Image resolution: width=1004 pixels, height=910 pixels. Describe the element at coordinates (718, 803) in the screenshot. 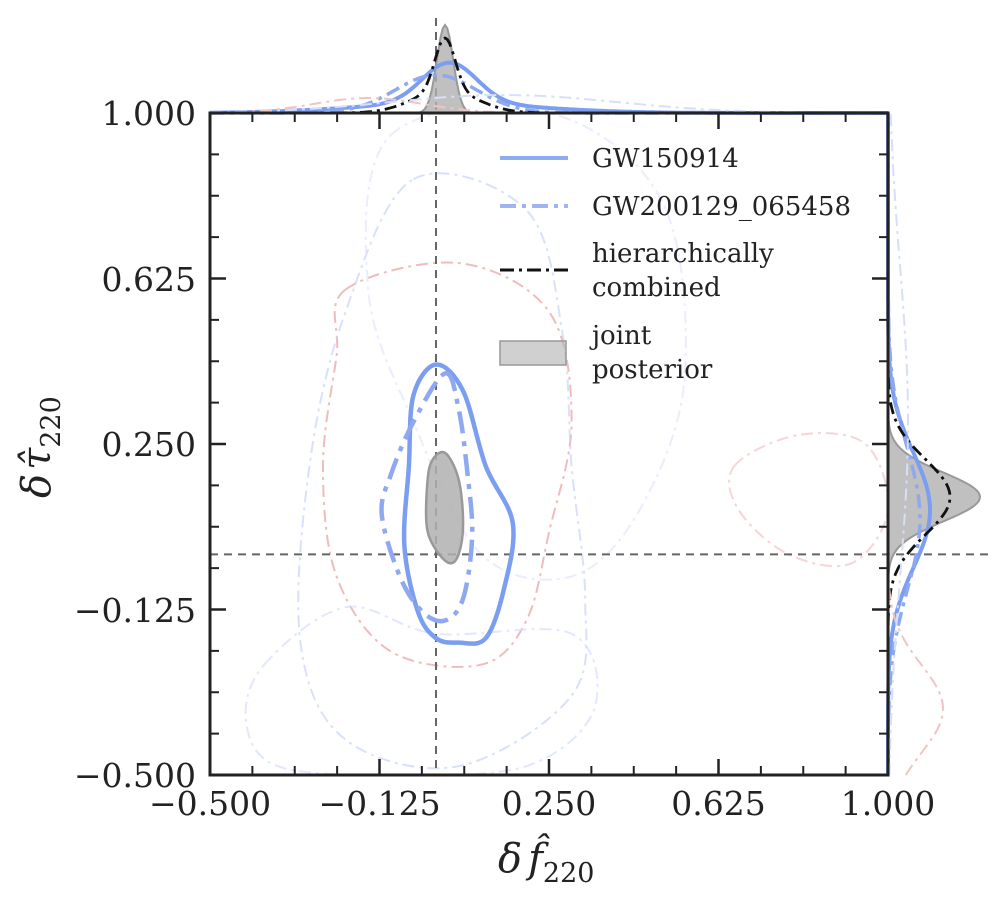

I see `x-tick-label: 0.625` at that location.